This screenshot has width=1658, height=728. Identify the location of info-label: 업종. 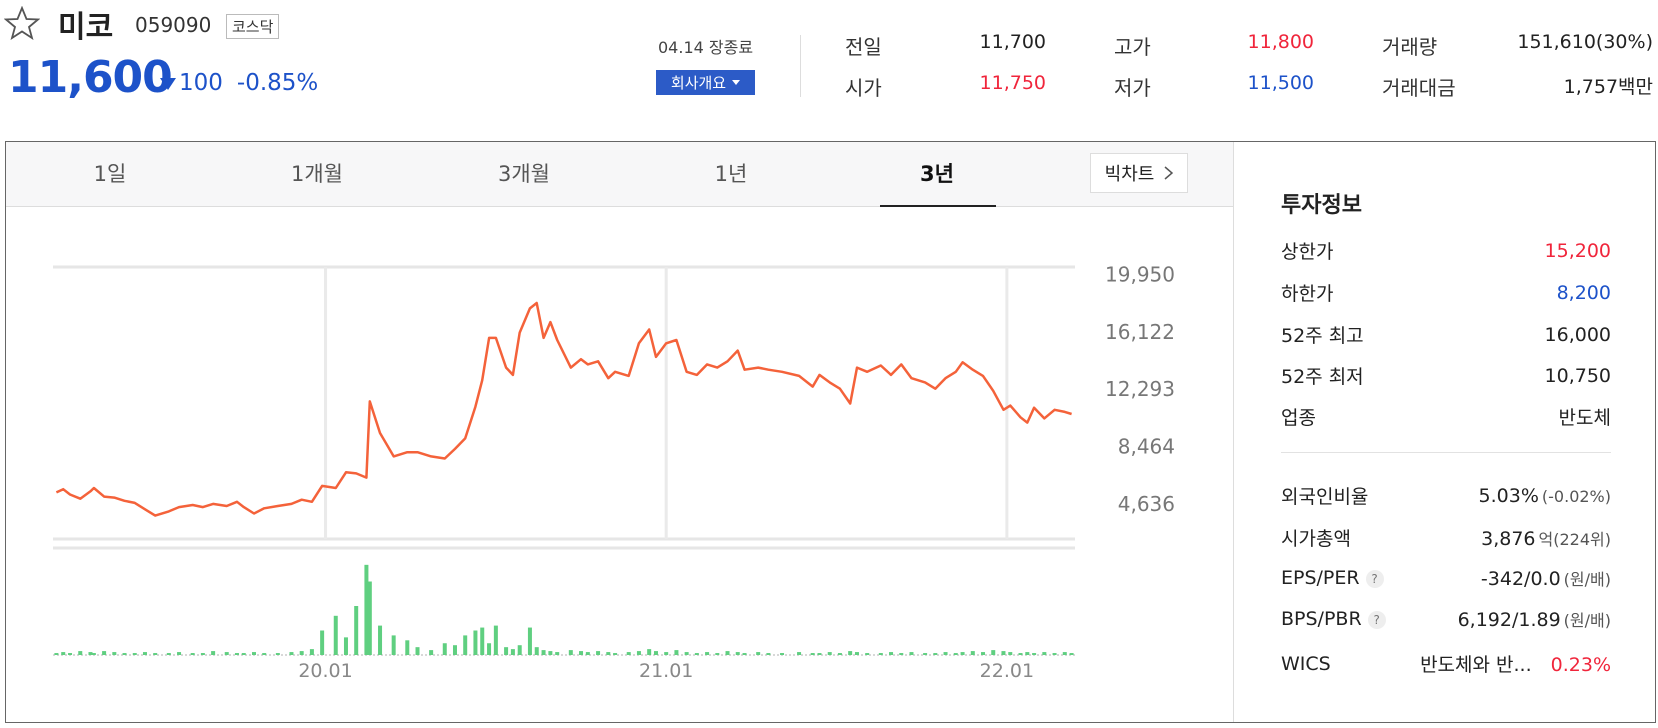
(1298, 418).